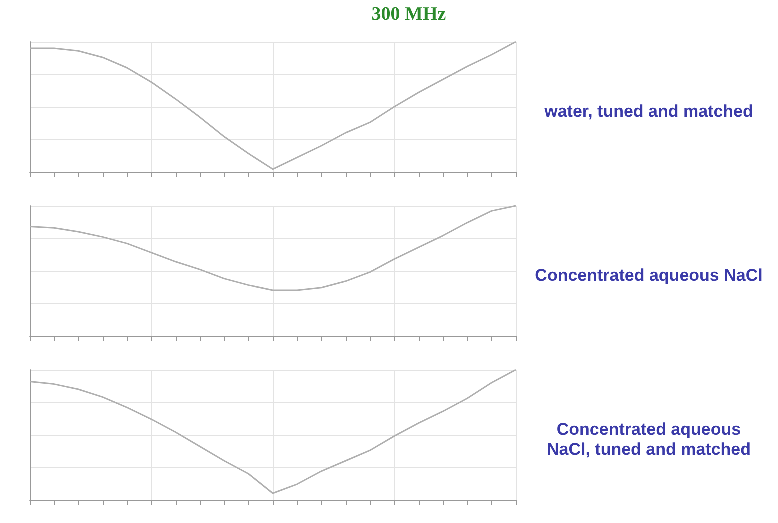 This screenshot has width=778, height=523. Describe the element at coordinates (649, 276) in the screenshot. I see `text: Concentrated aqueous NaCl` at that location.